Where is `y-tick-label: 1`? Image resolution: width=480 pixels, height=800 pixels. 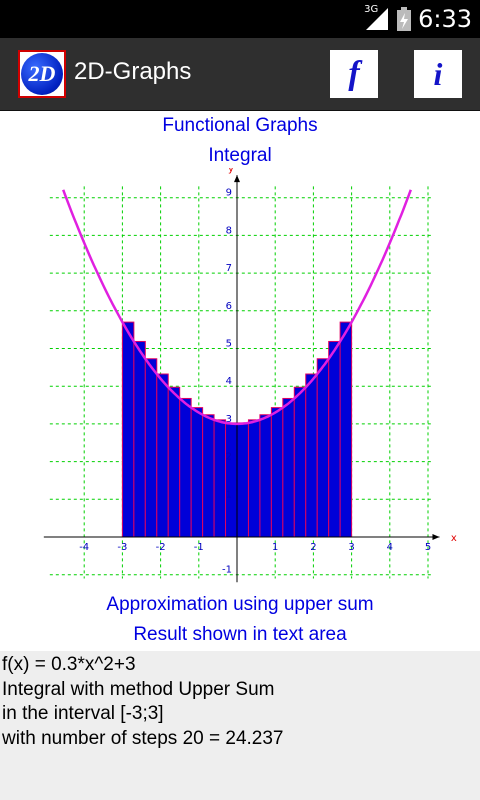
y-tick-label: 1 is located at coordinates (229, 494).